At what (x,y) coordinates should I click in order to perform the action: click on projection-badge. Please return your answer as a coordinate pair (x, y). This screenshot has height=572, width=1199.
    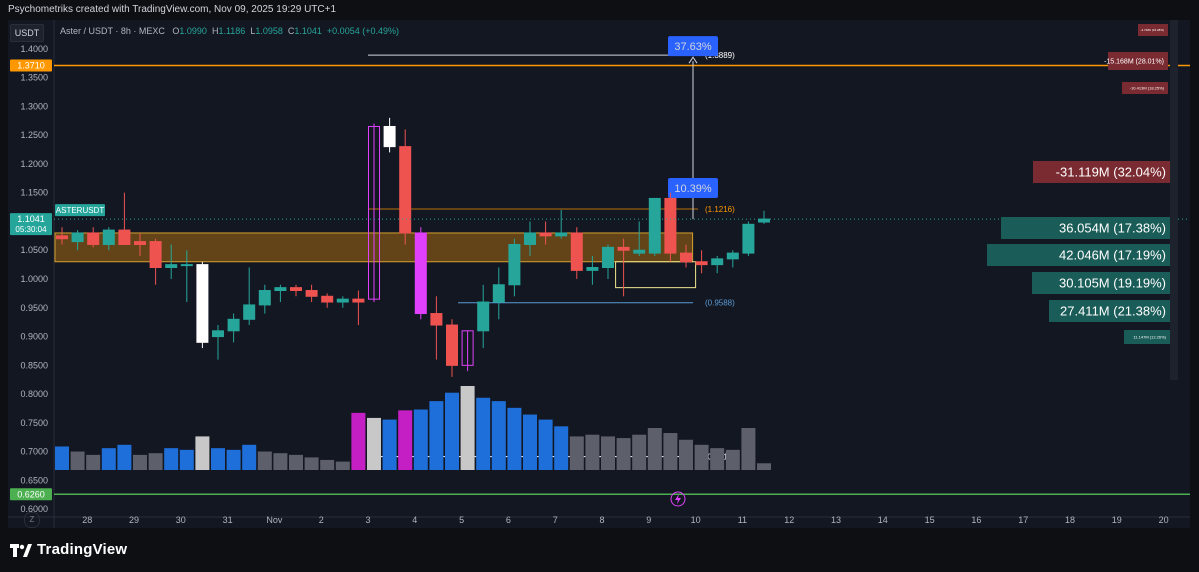
    Looking at the image, I should click on (693, 188).